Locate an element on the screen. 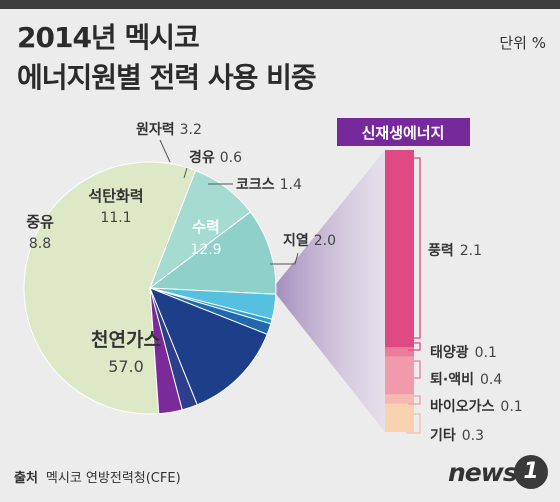 Image resolution: width=560 pixels, height=502 pixels. source-footer: 출처 멕시코 연방전력청(CFE) is located at coordinates (97, 476).